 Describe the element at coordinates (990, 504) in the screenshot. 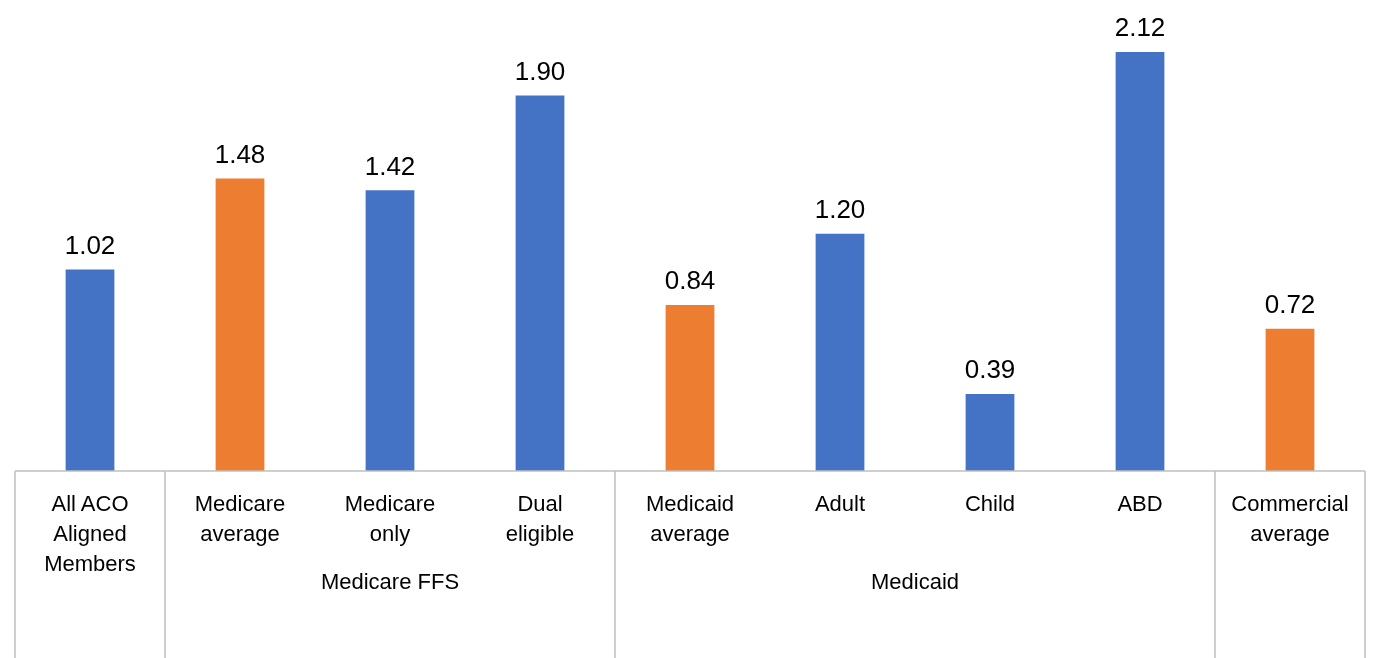

I see `x-tick-label: Child` at that location.